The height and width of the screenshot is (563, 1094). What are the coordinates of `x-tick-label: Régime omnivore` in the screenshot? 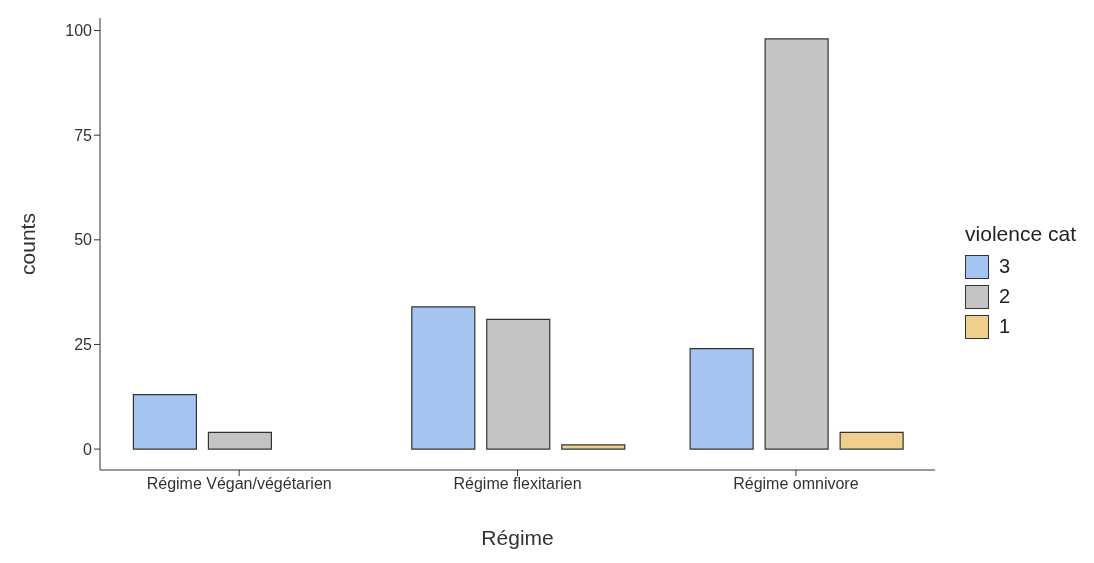 It's located at (796, 484).